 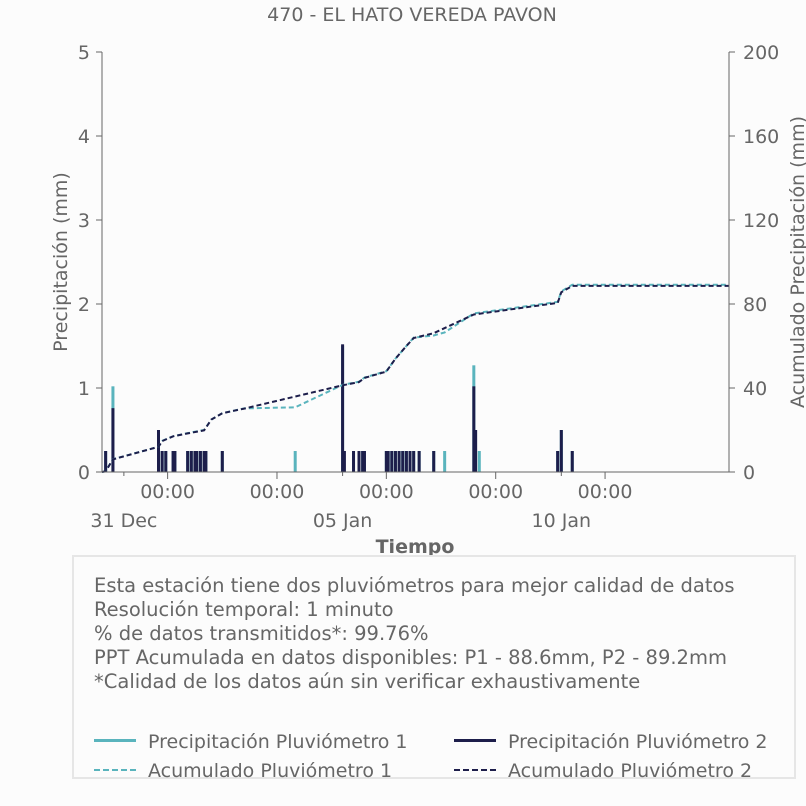 I want to click on chart-title: 470 - EL HATO VEREDA PAVON, so click(x=412, y=15).